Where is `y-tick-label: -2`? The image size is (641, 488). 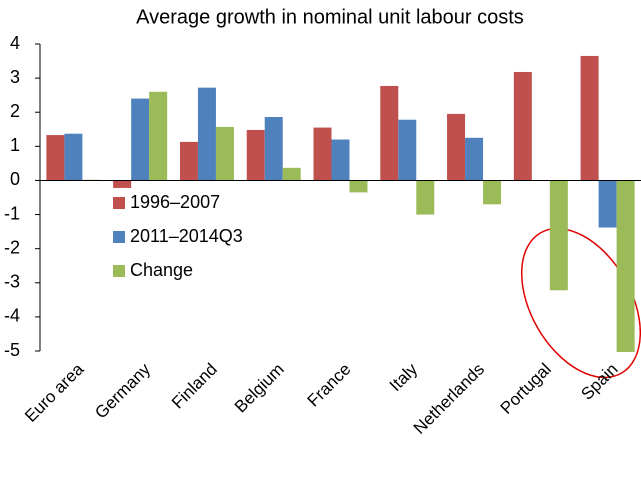 y-tick-label: -2 is located at coordinates (12, 247).